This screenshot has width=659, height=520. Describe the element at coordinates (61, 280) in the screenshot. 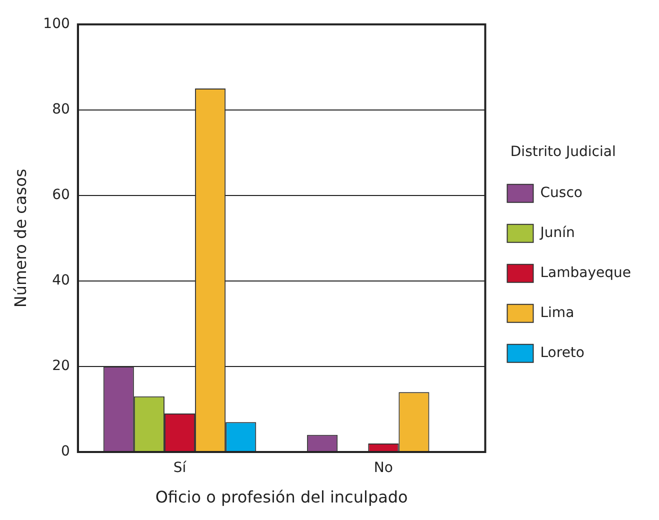

I see `y-tick-label: 40` at that location.